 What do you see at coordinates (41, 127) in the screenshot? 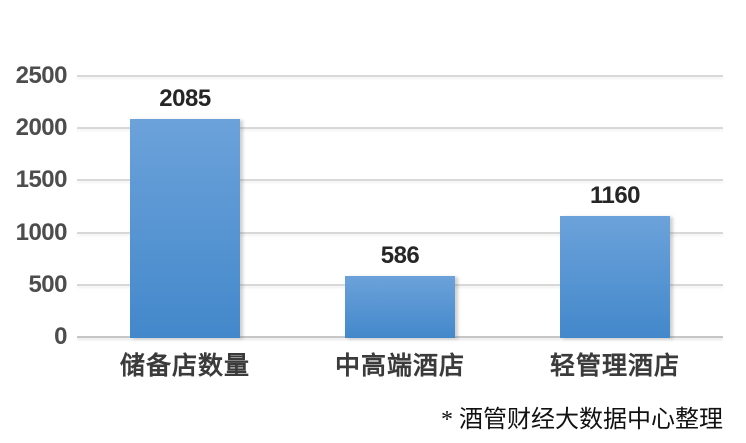
I see `y-tick-label: 2000` at bounding box center [41, 127].